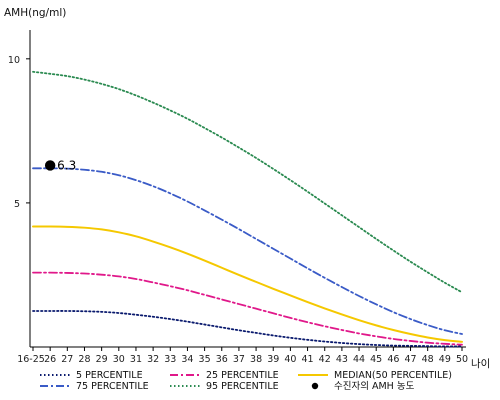  What do you see at coordinates (50, 165) in the screenshot?
I see `patient-amh-point` at bounding box center [50, 165].